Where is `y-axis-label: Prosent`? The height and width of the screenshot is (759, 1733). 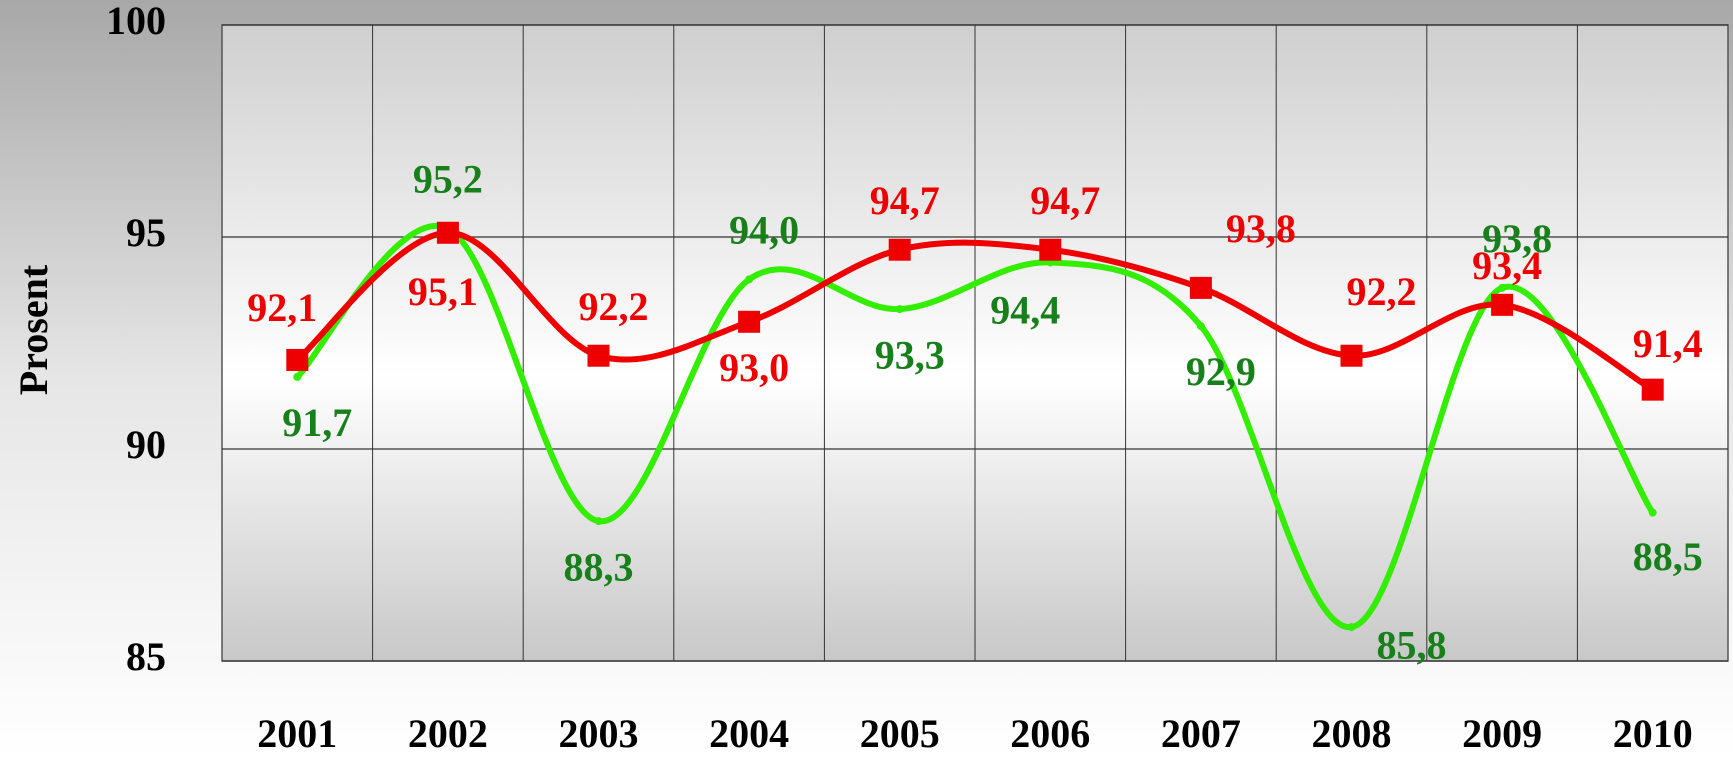
y-axis-label: Prosent is located at coordinates (33, 329).